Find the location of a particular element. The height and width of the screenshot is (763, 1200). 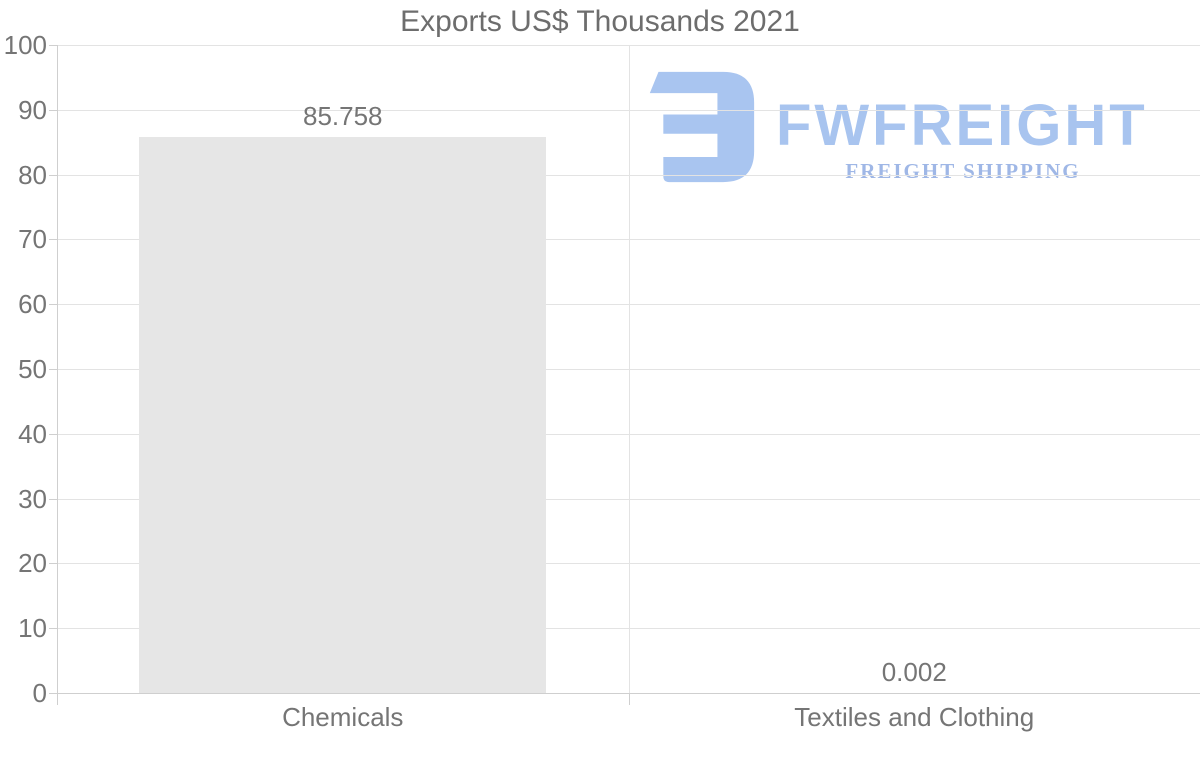

y-tick-label: 90 is located at coordinates (32, 109).